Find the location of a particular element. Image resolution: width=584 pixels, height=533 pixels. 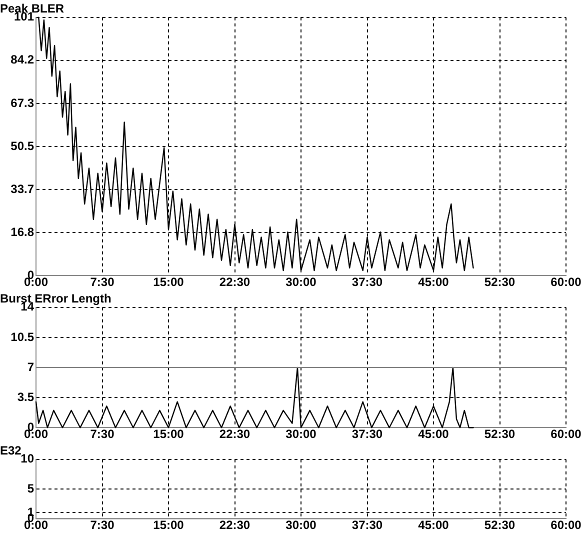

y-tick-label: 33.7 is located at coordinates (22, 189).